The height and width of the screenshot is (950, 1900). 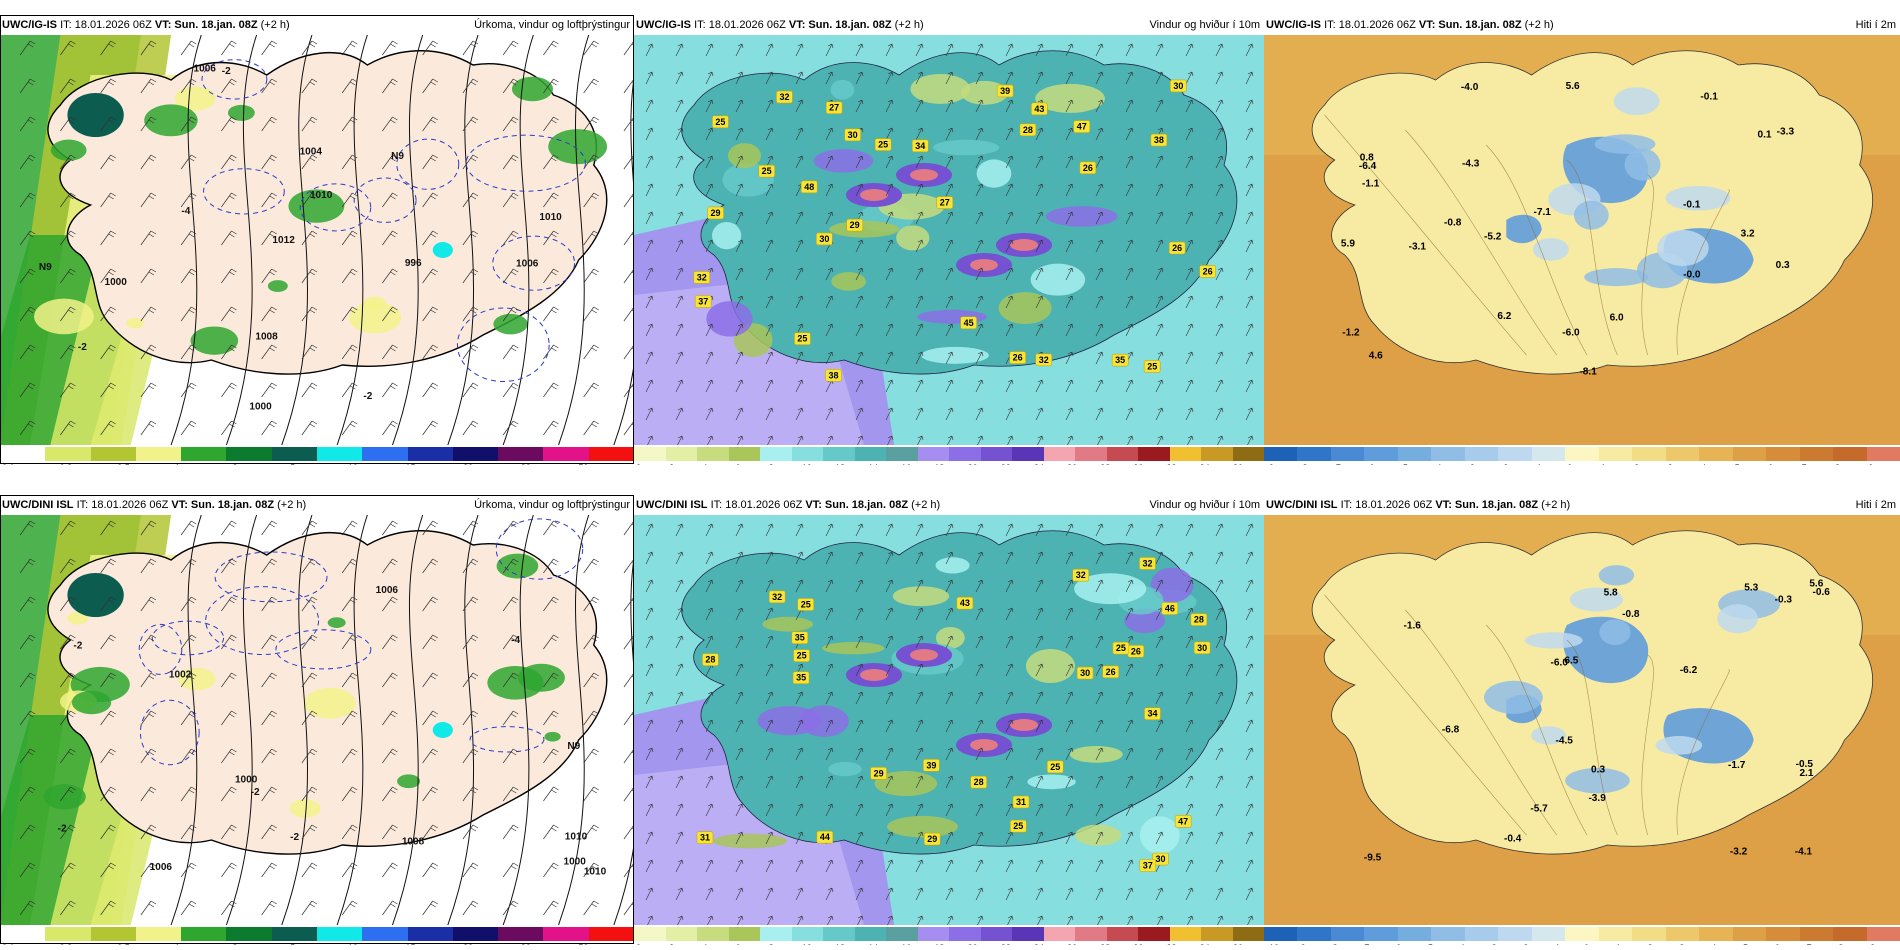 I want to click on gust-label: 25, so click(x=1152, y=366).